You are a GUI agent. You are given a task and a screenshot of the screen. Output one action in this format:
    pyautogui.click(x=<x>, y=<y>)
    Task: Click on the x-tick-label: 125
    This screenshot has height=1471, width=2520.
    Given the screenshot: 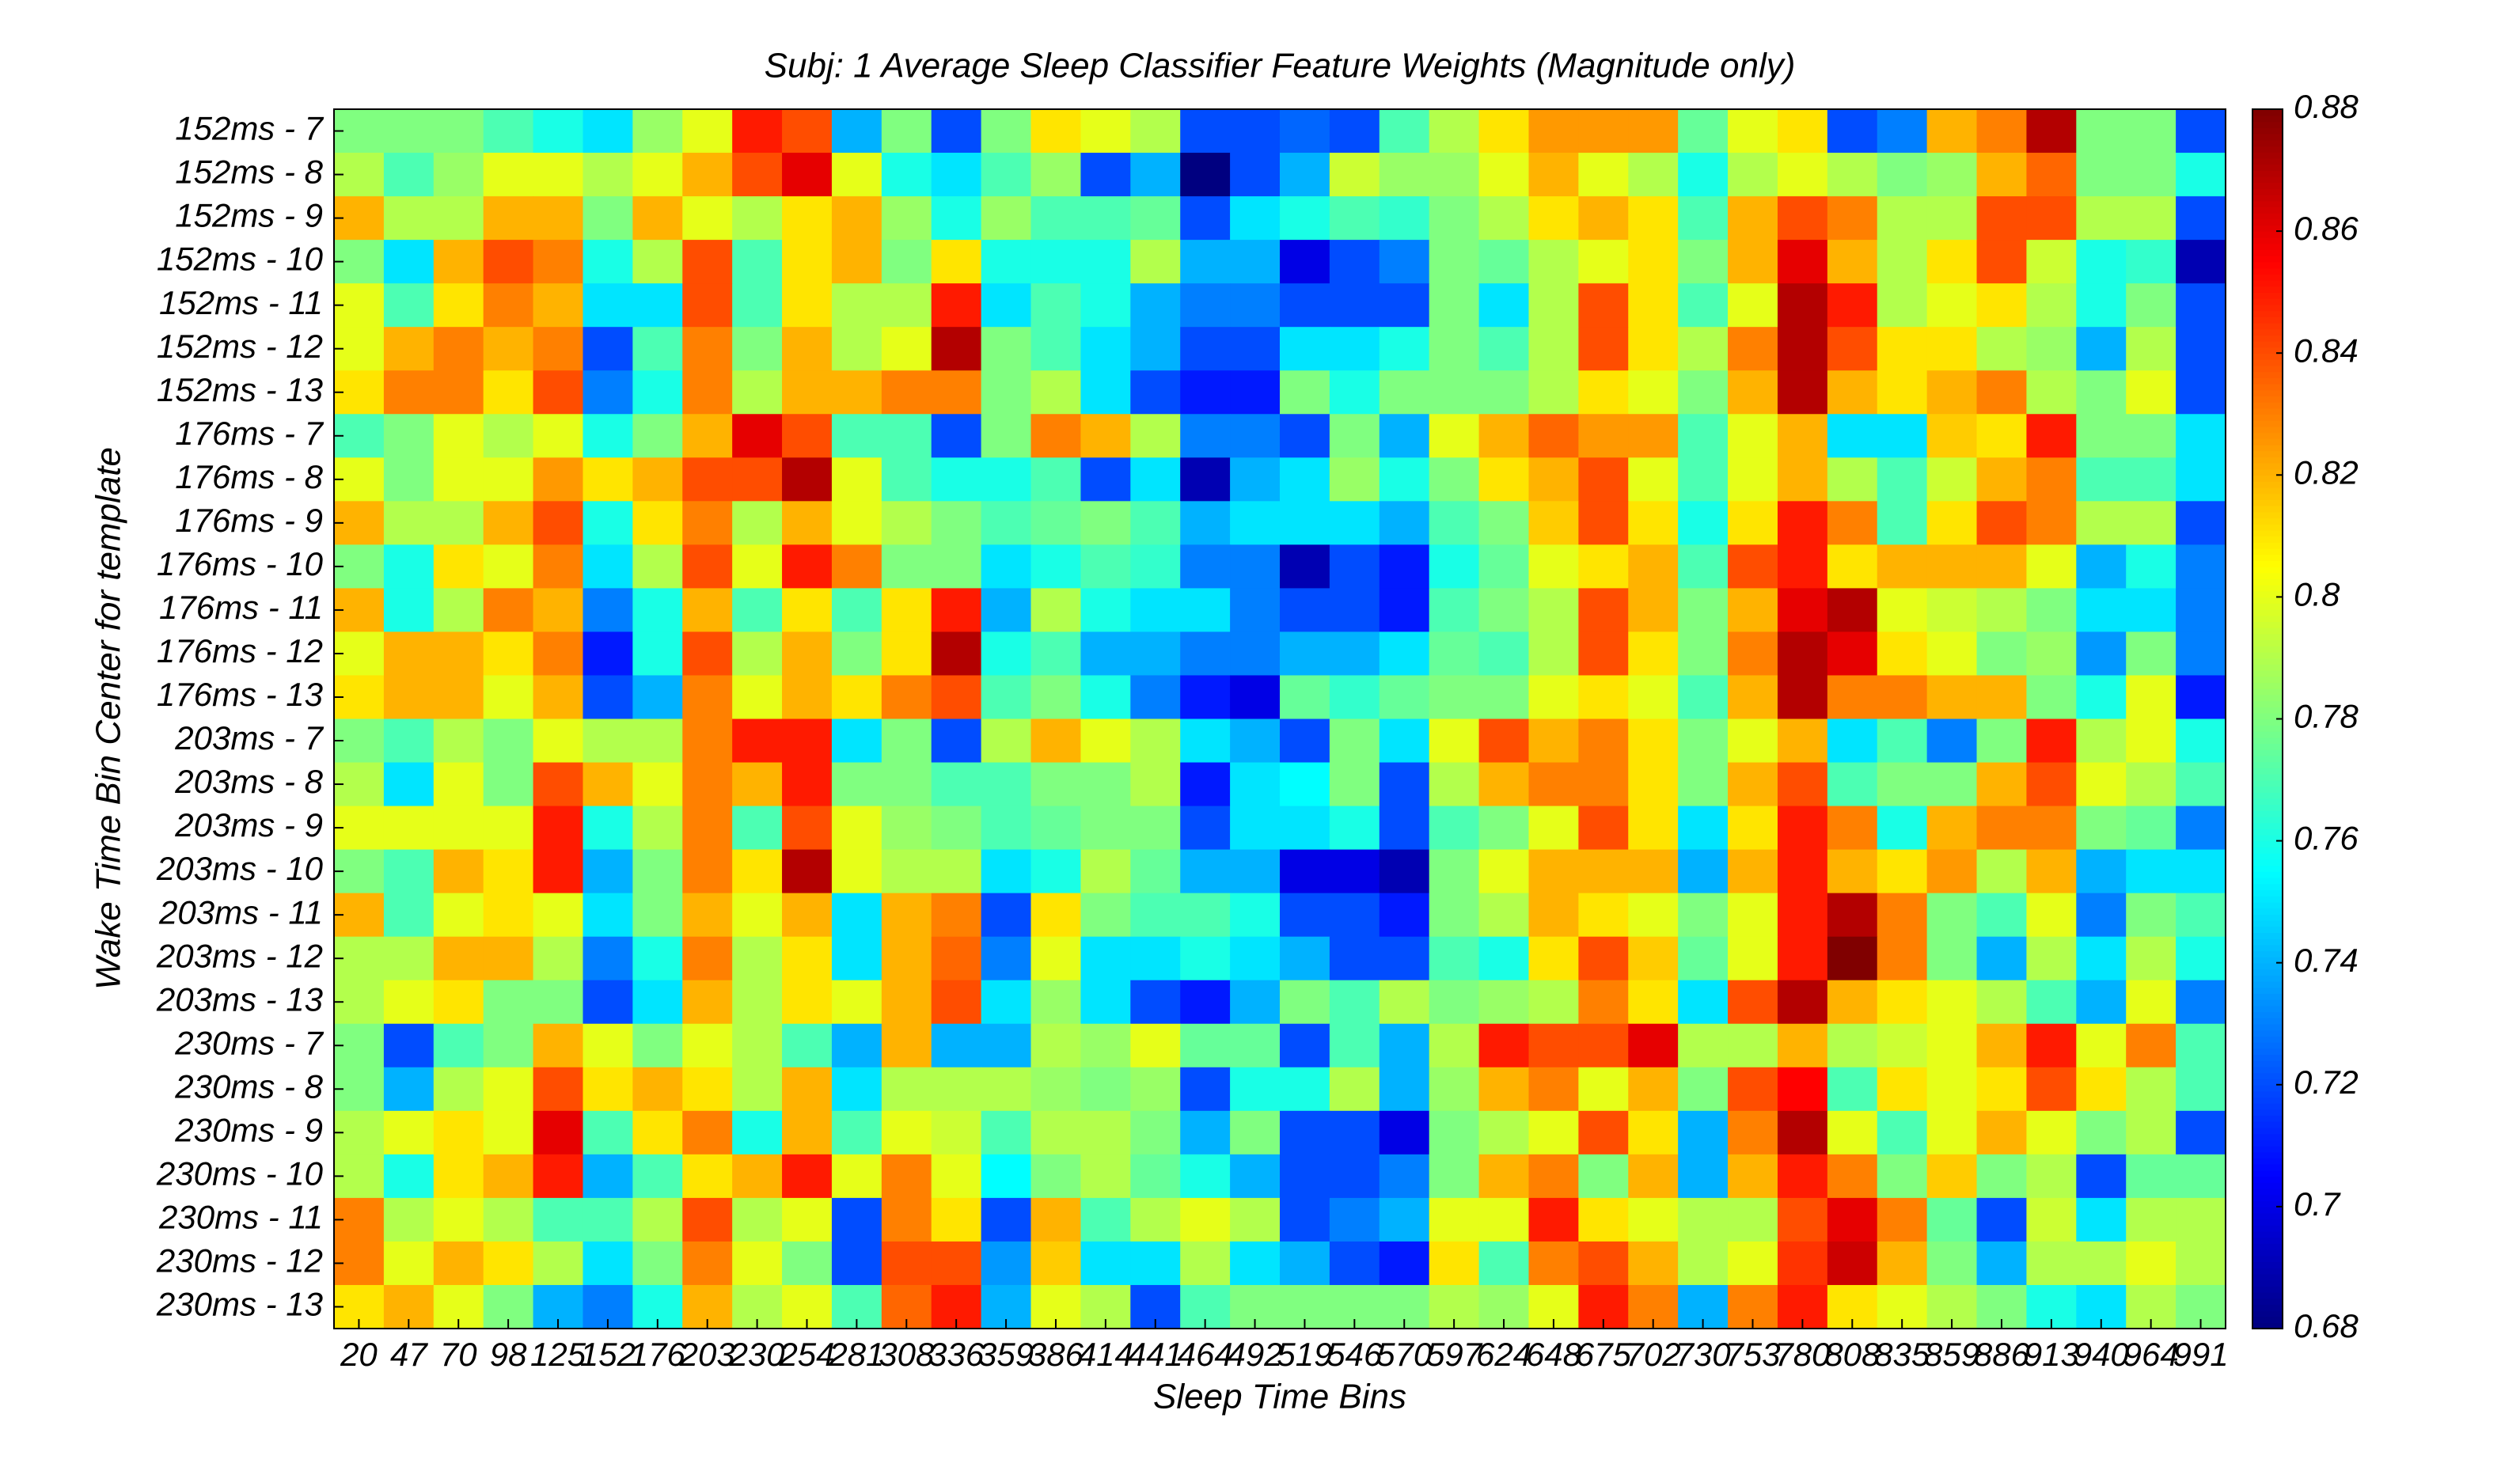 What is the action you would take?
    pyautogui.click(x=558, y=1354)
    